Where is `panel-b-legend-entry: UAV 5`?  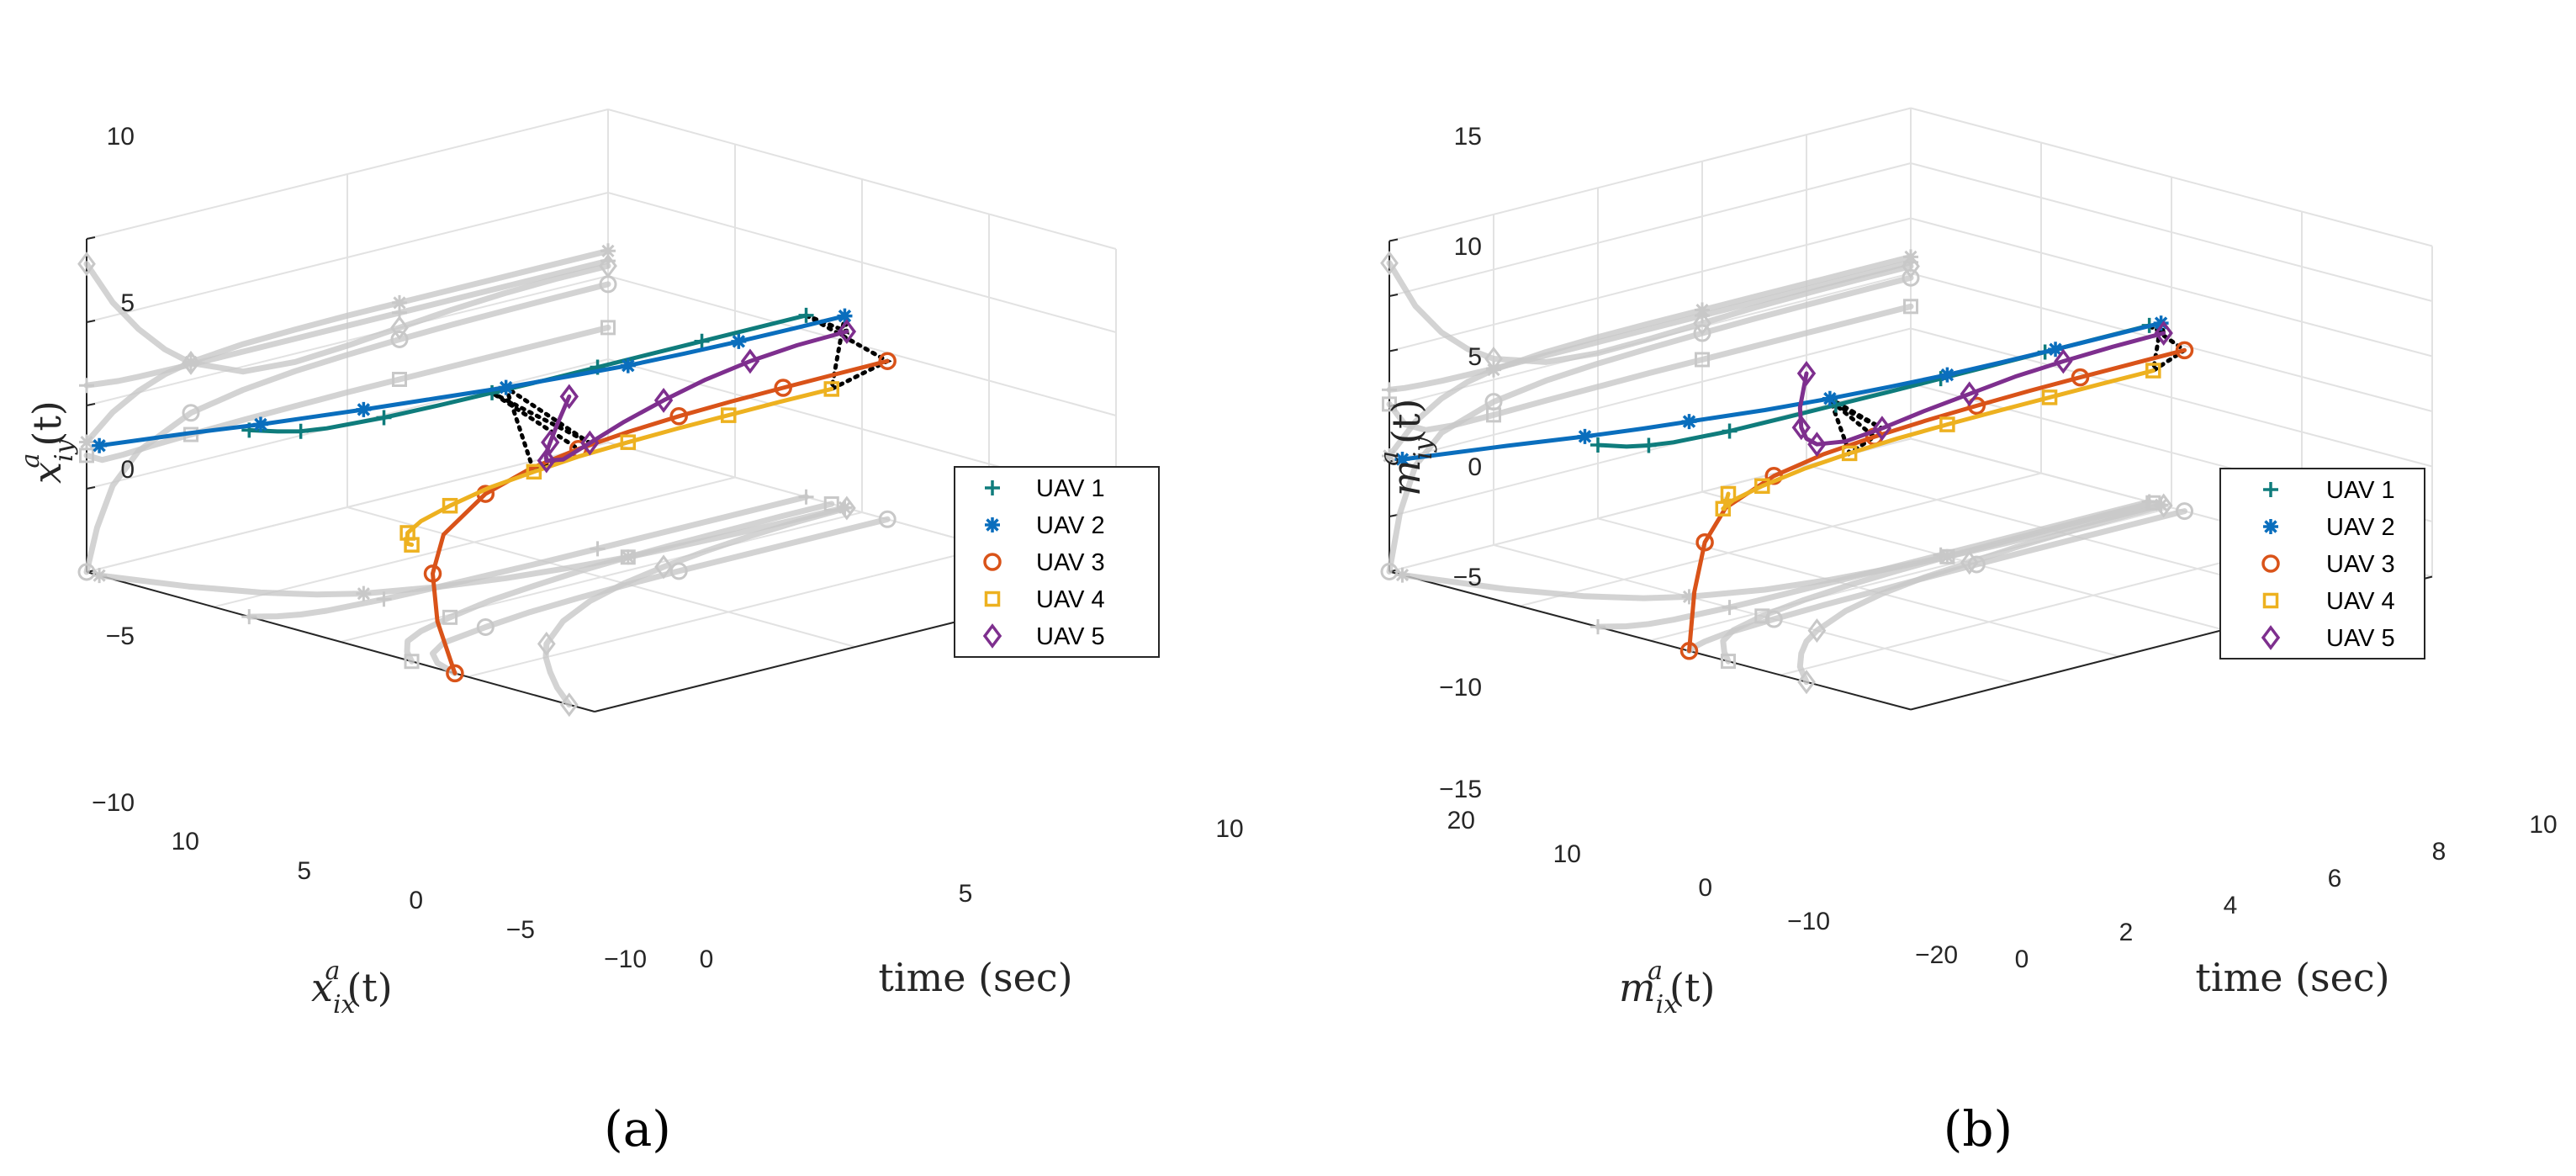 panel-b-legend-entry: UAV 5 is located at coordinates (2360, 638).